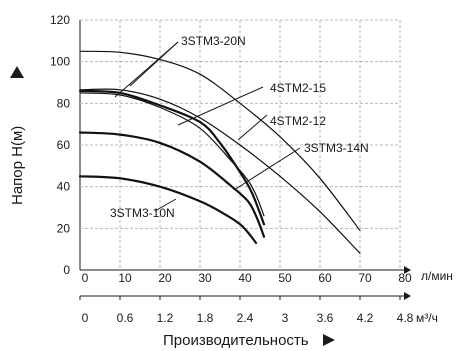 Image resolution: width=463 pixels, height=351 pixels. Describe the element at coordinates (64, 187) in the screenshot. I see `y-tick-label: 40` at that location.